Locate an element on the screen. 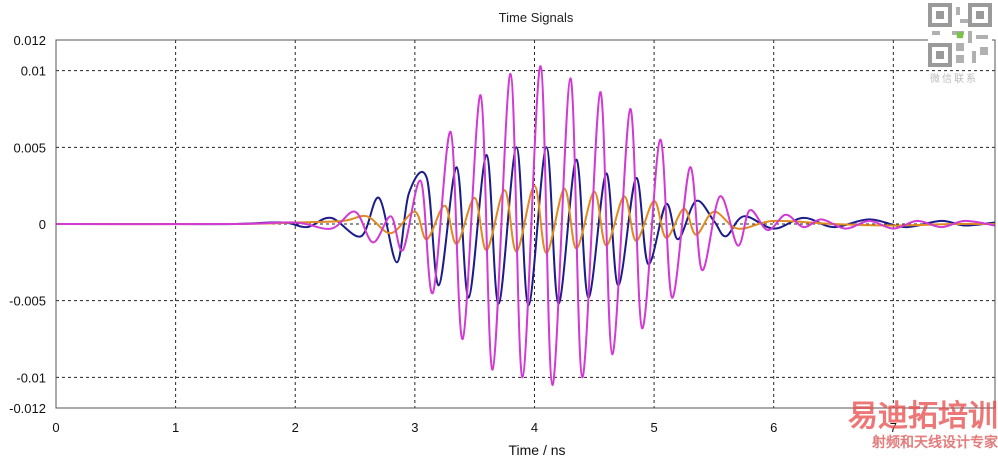  y-tick-label: -0.005 is located at coordinates (27, 301).